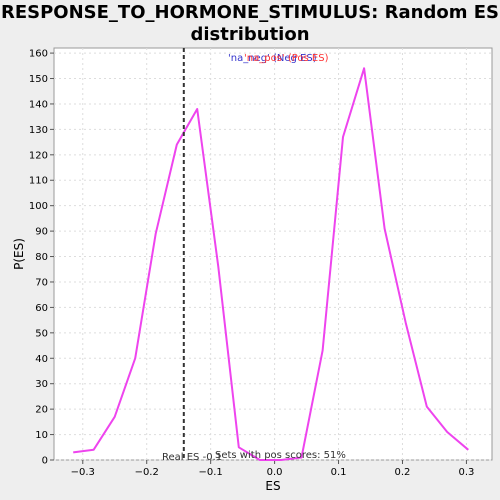  What do you see at coordinates (38, 54) in the screenshot?
I see `y-tick-label: 160` at bounding box center [38, 54].